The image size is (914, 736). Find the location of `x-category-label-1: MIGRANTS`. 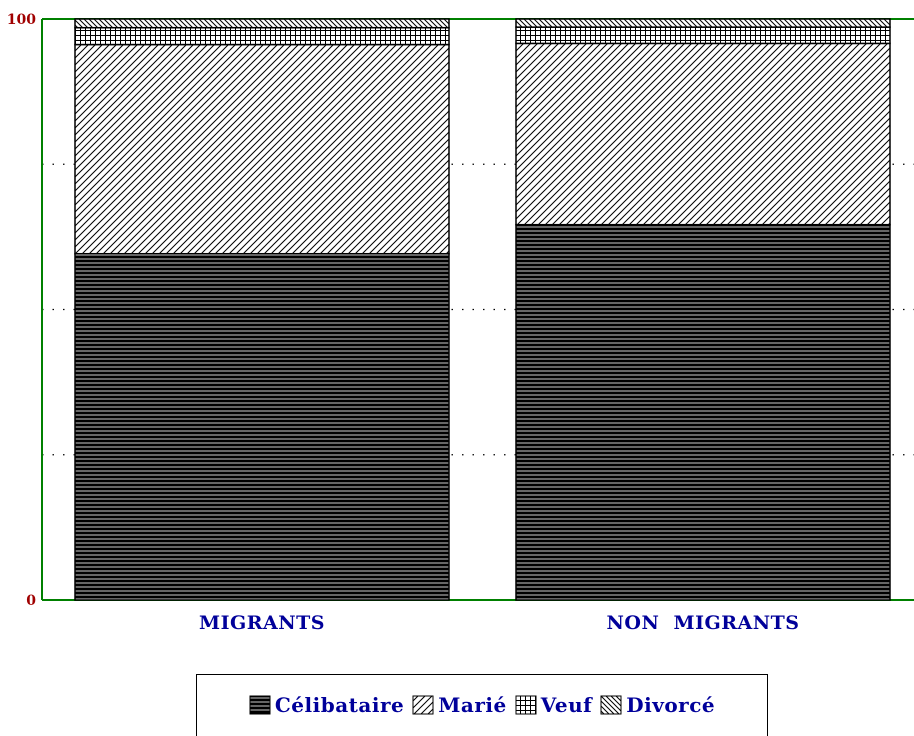

x-category-label-1: MIGRANTS is located at coordinates (262, 623).